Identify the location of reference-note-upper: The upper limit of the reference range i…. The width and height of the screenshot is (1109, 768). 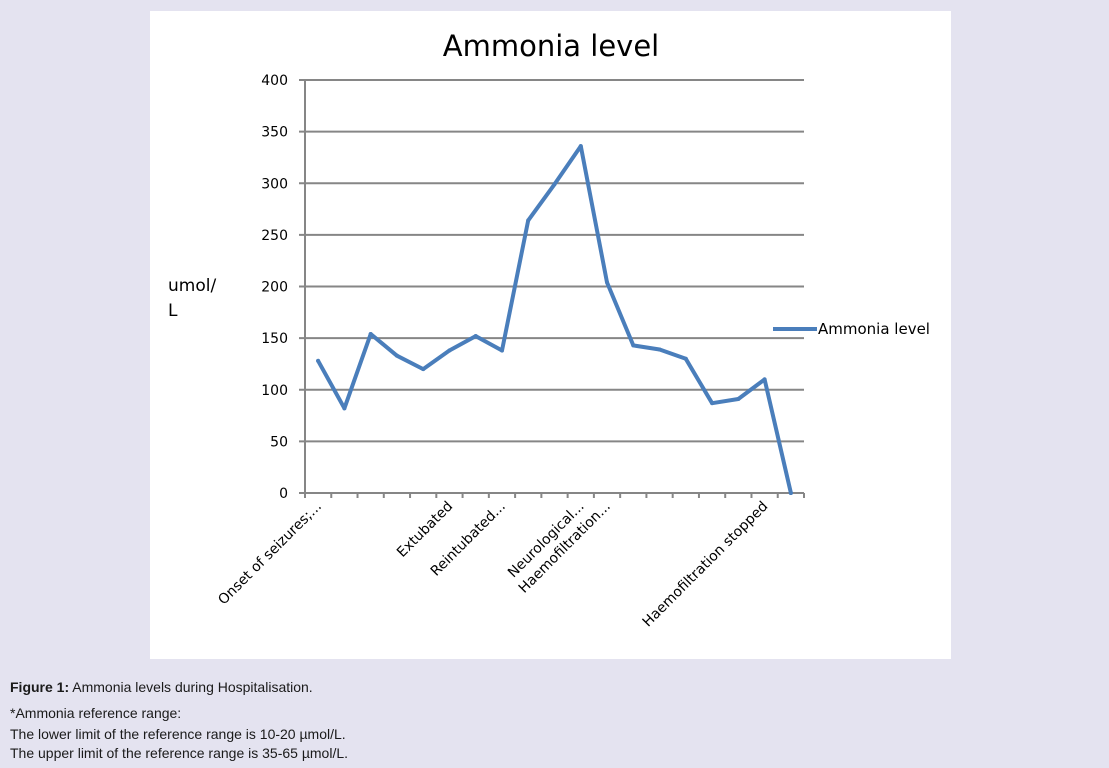
(179, 753).